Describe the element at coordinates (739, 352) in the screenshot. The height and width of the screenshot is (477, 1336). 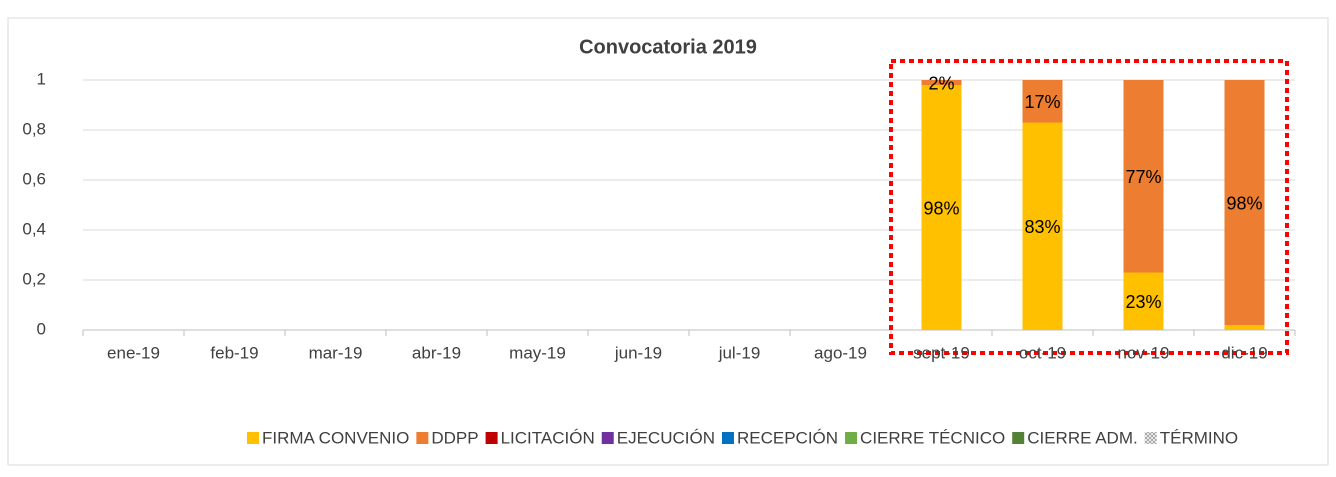
I see `x-tick-label: jul-19` at that location.